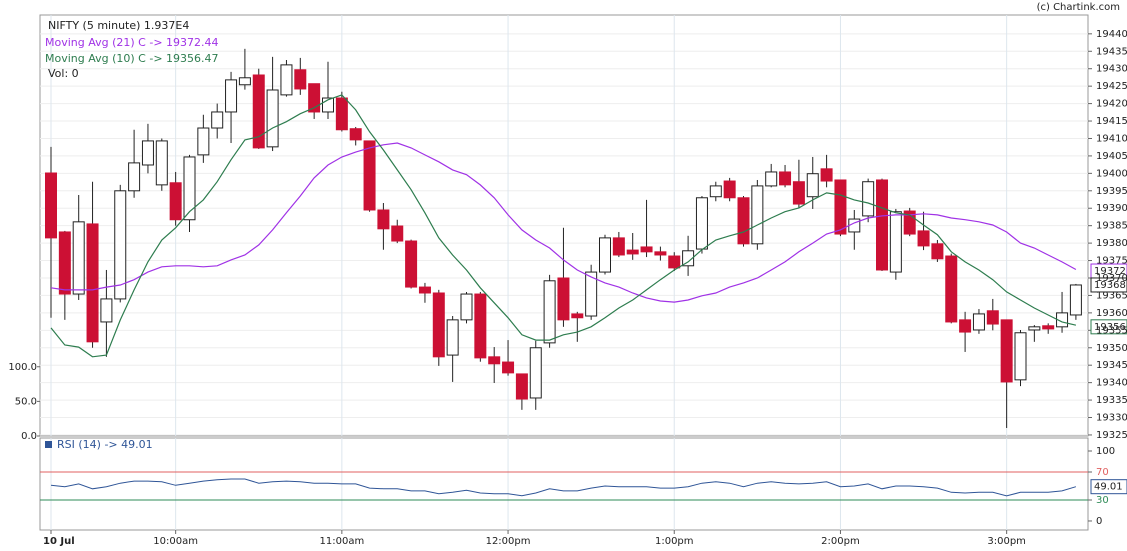 Image resolution: width=1127 pixels, height=551 pixels. What do you see at coordinates (1111, 435) in the screenshot?
I see `y-tick-label: 19325` at bounding box center [1111, 435].